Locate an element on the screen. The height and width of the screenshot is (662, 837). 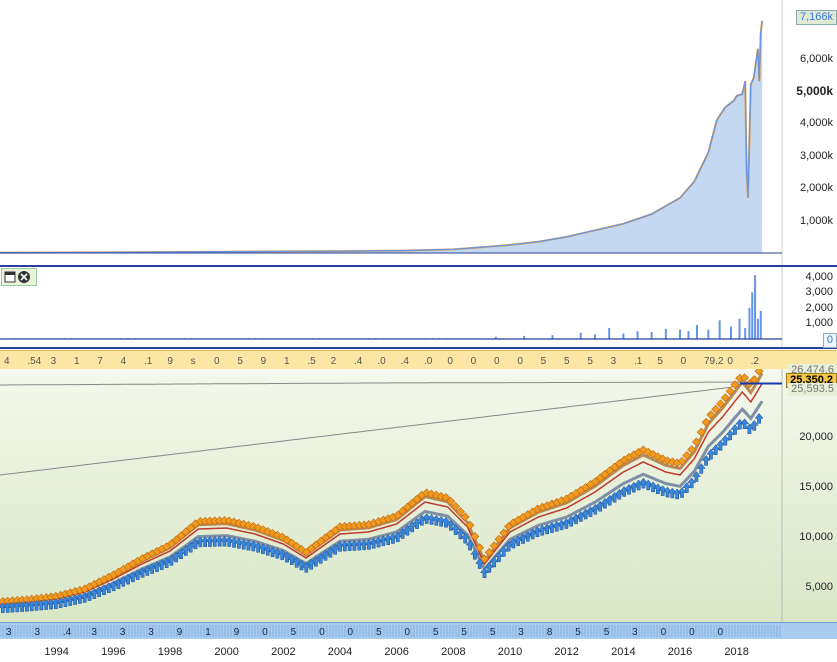
equity-last-value-tag: 7,166k is located at coordinates (816, 17).